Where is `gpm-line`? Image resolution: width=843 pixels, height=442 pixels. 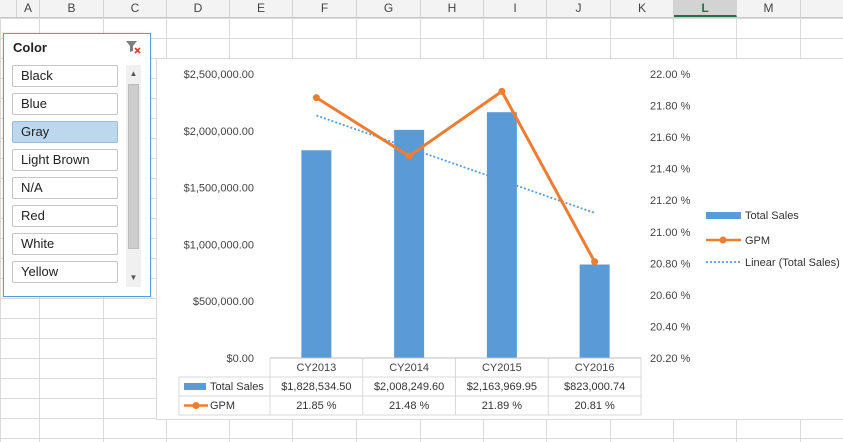
gpm-line is located at coordinates (455, 176).